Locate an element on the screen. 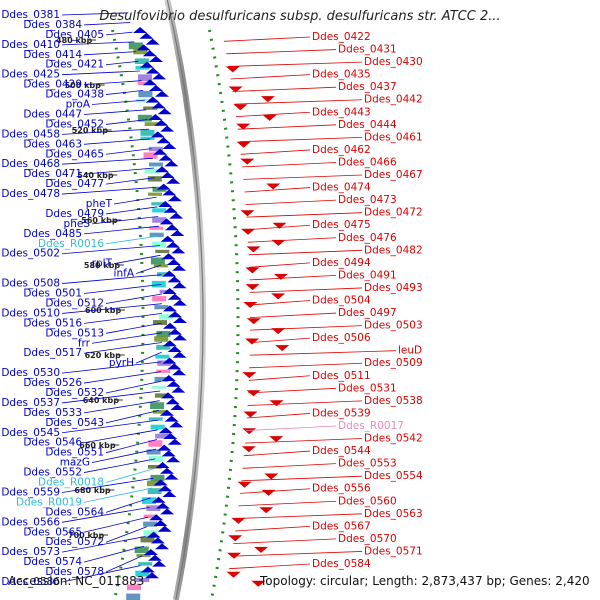  right-gene-label: Ddes_0493 is located at coordinates (393, 288).